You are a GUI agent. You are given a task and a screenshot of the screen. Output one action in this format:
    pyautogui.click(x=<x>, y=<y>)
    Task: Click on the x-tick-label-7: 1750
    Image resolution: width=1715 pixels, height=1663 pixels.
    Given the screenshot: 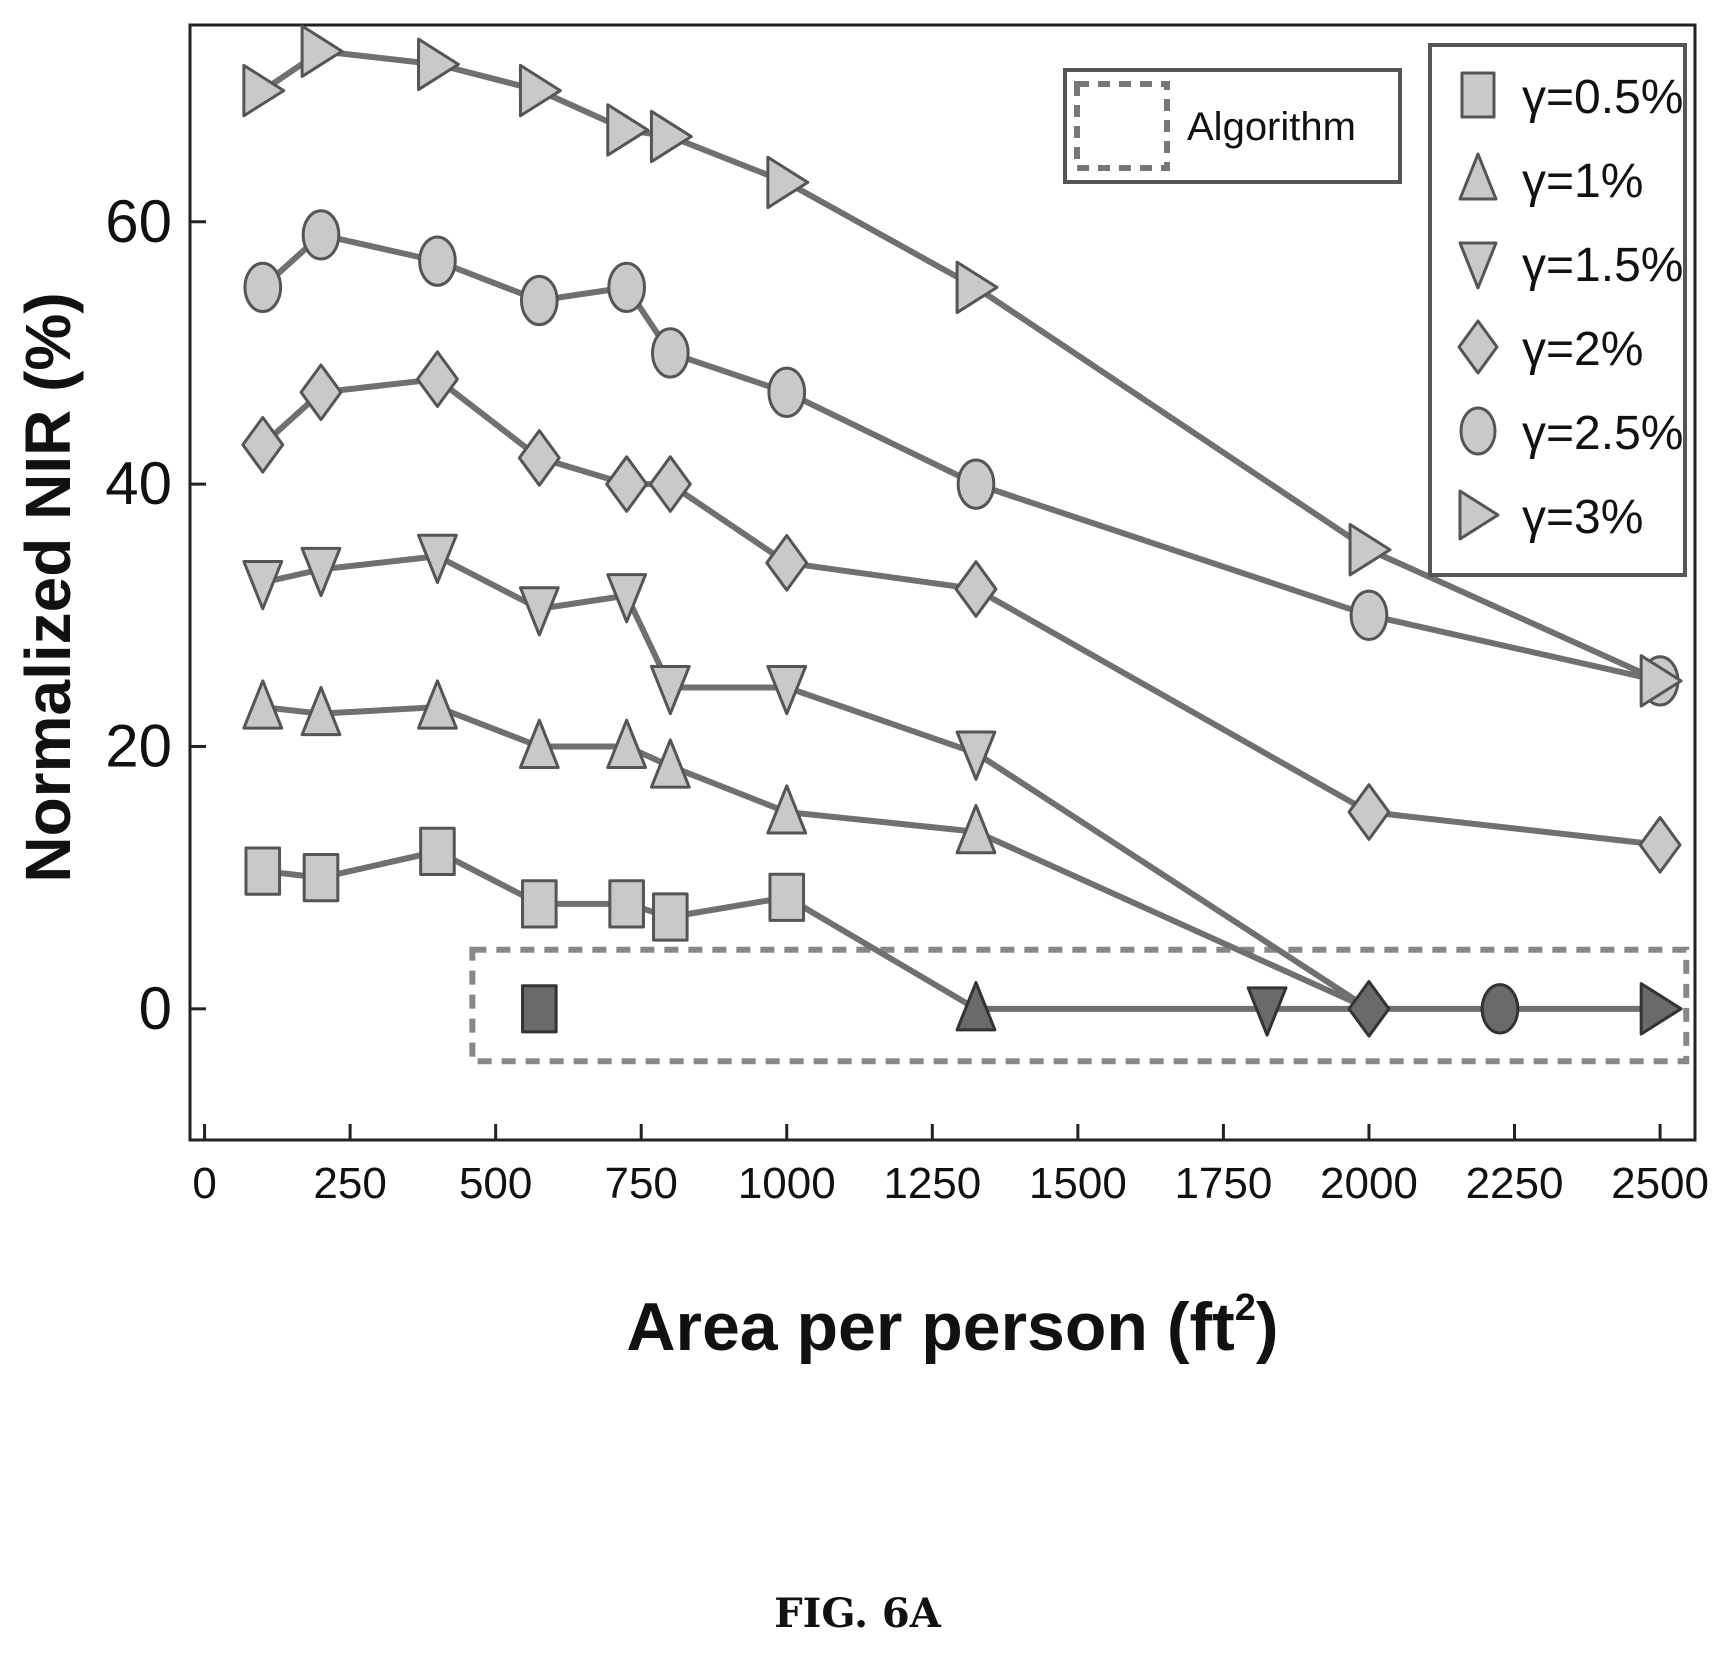 What is the action you would take?
    pyautogui.click(x=1223, y=1183)
    